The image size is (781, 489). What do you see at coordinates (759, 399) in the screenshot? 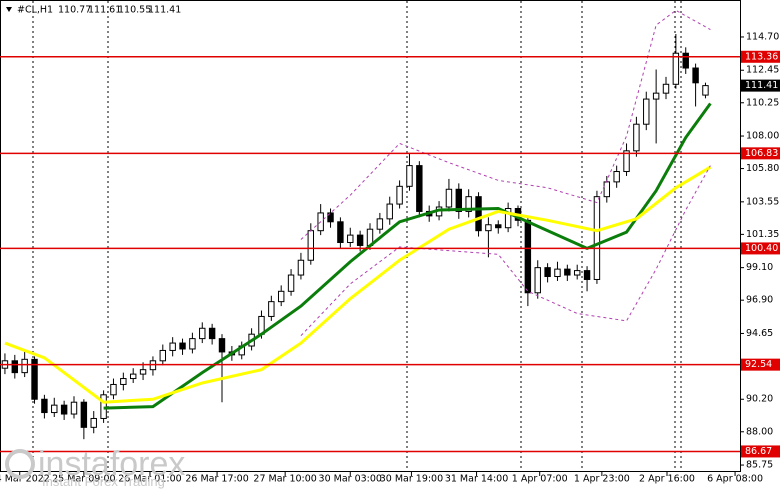
I see `y-tick-label: 90.20` at bounding box center [759, 399].